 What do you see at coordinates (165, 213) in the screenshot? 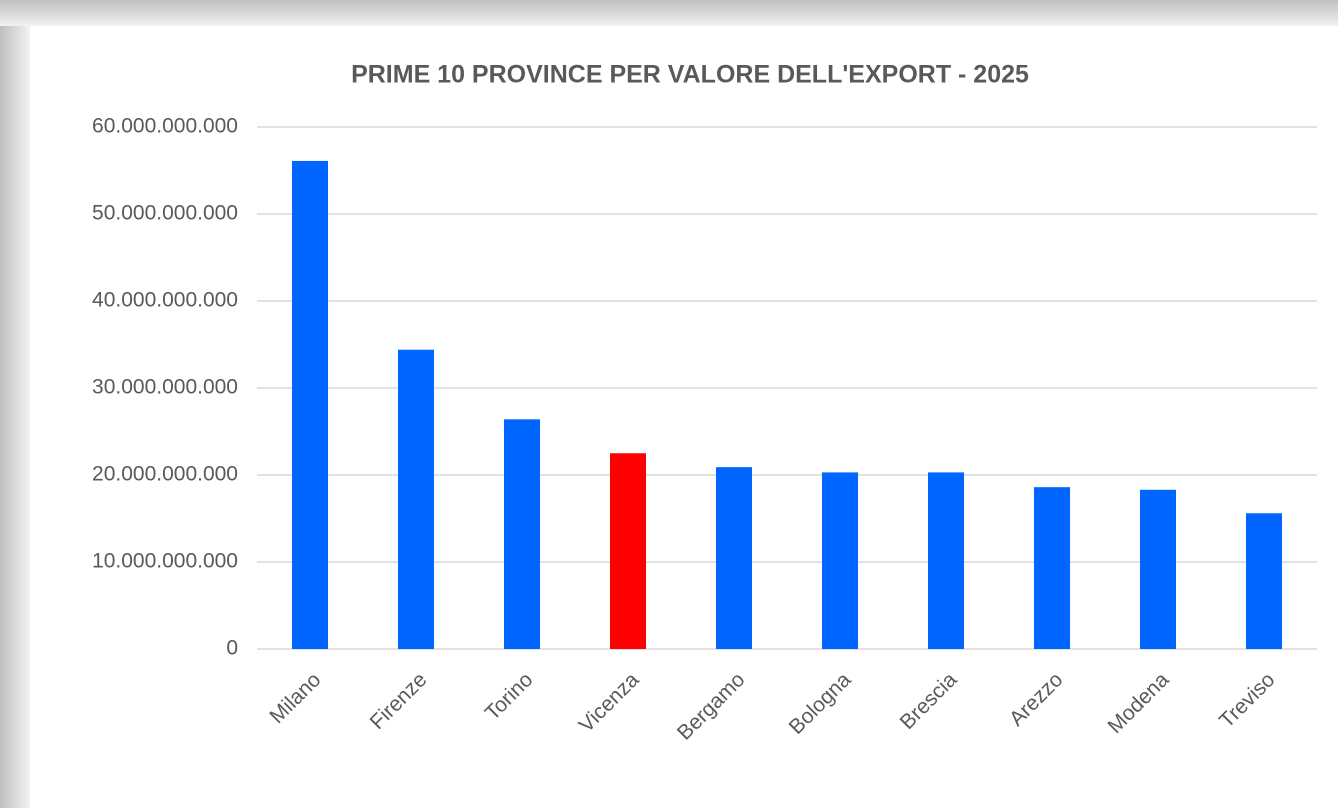
I see `y-tick-label: 50.000.000.000` at bounding box center [165, 213].